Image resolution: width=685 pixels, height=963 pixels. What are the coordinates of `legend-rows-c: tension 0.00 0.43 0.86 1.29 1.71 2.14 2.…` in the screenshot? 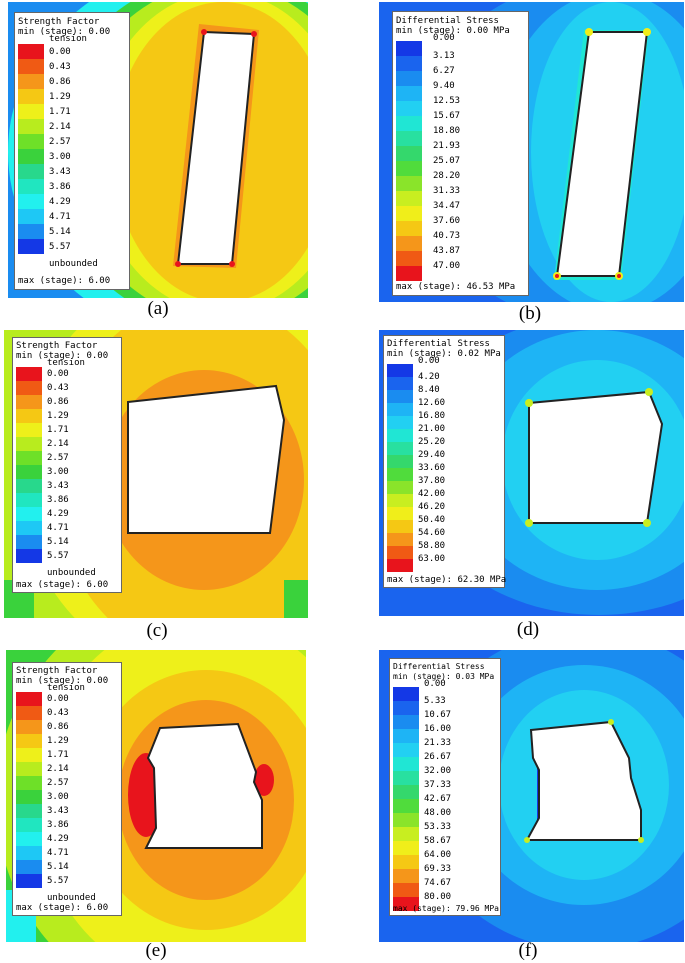 It's located at (67, 469).